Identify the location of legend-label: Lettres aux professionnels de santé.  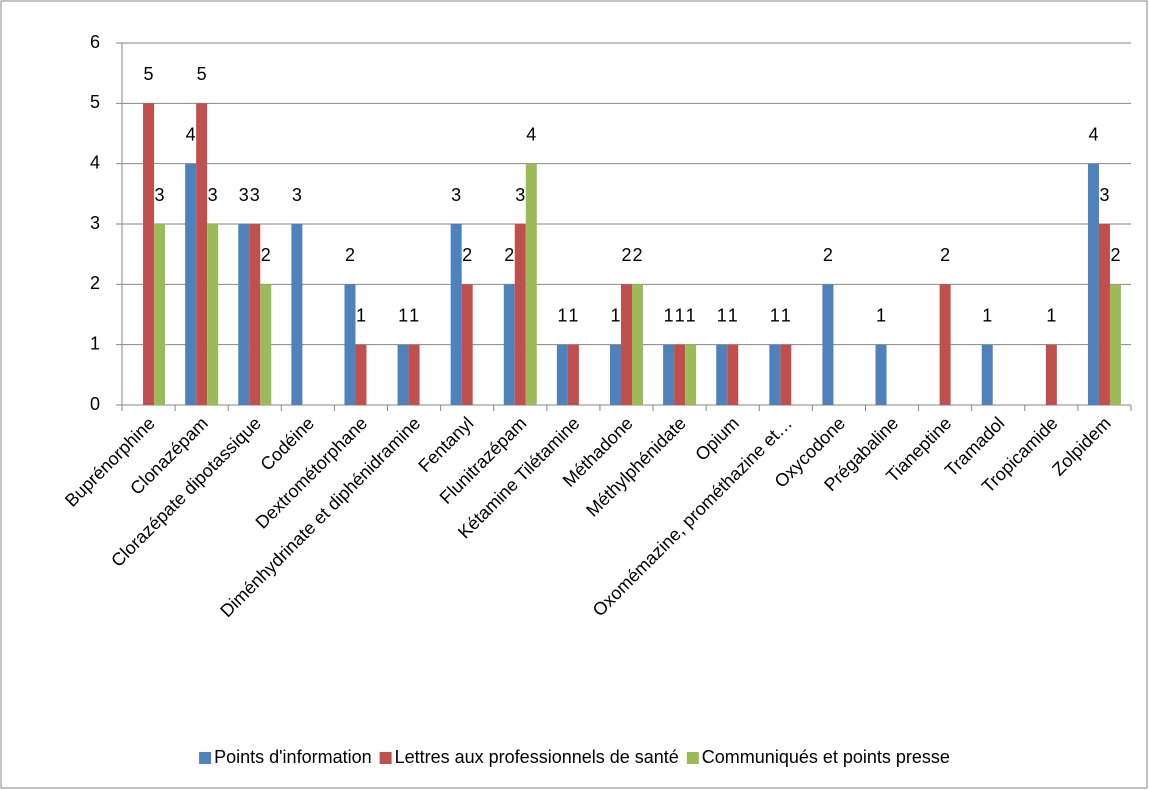
(537, 757).